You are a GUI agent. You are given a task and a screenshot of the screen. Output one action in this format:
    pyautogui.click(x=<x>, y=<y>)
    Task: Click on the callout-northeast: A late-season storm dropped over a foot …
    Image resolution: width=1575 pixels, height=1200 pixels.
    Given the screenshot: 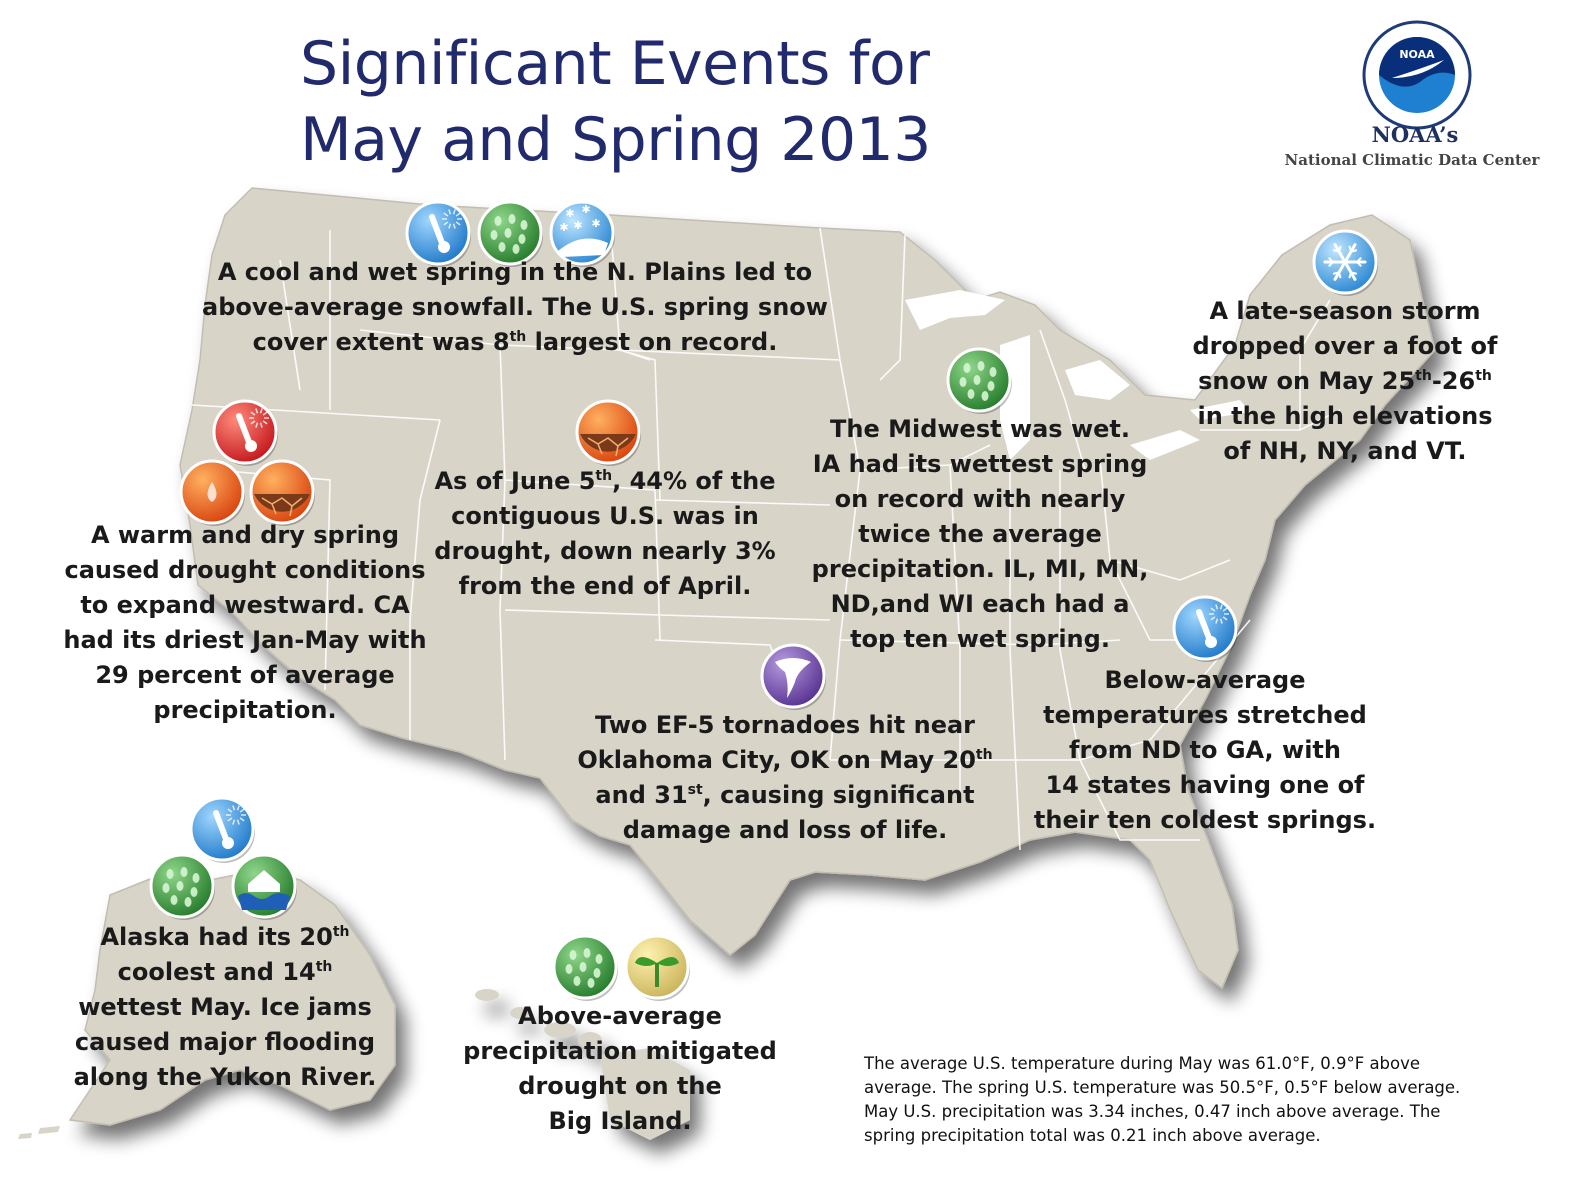 What is the action you would take?
    pyautogui.click(x=1345, y=381)
    